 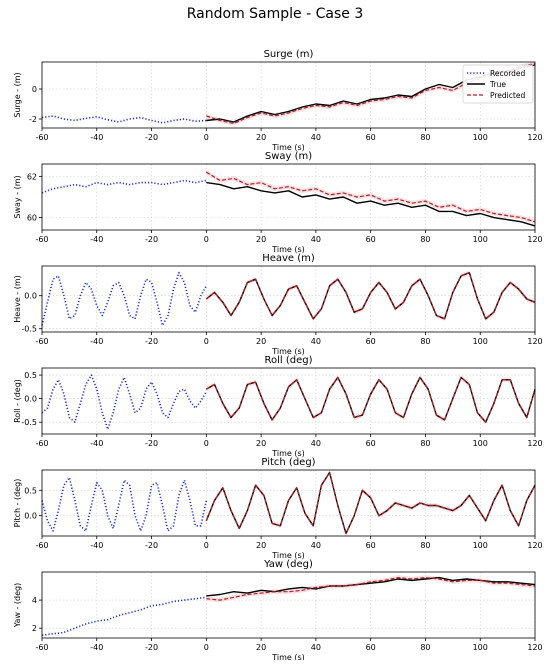 I want to click on y-tick-label: 62, so click(x=32, y=176).